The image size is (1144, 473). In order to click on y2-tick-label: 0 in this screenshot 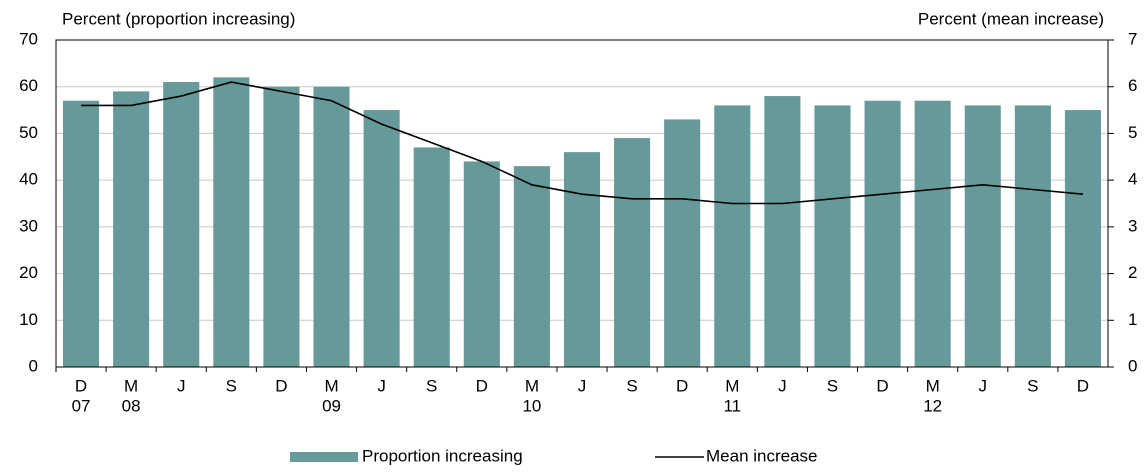, I will do `click(1132, 365)`.